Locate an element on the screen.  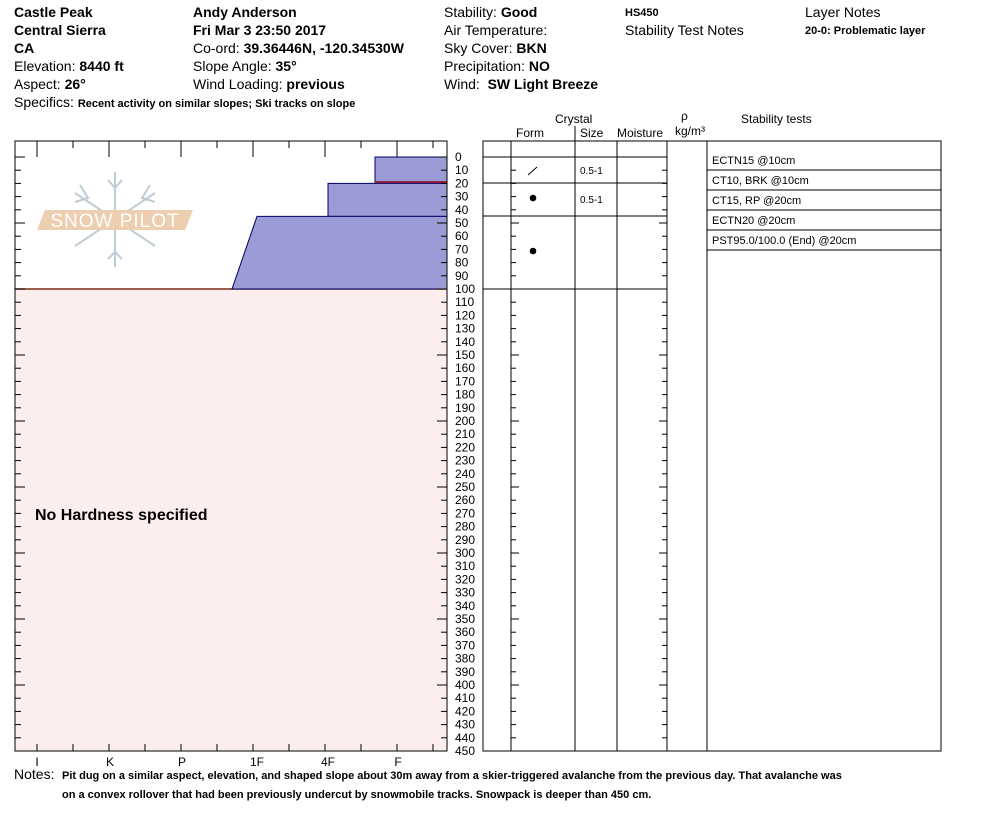
aspect: Aspect: 26° is located at coordinates (50, 84).